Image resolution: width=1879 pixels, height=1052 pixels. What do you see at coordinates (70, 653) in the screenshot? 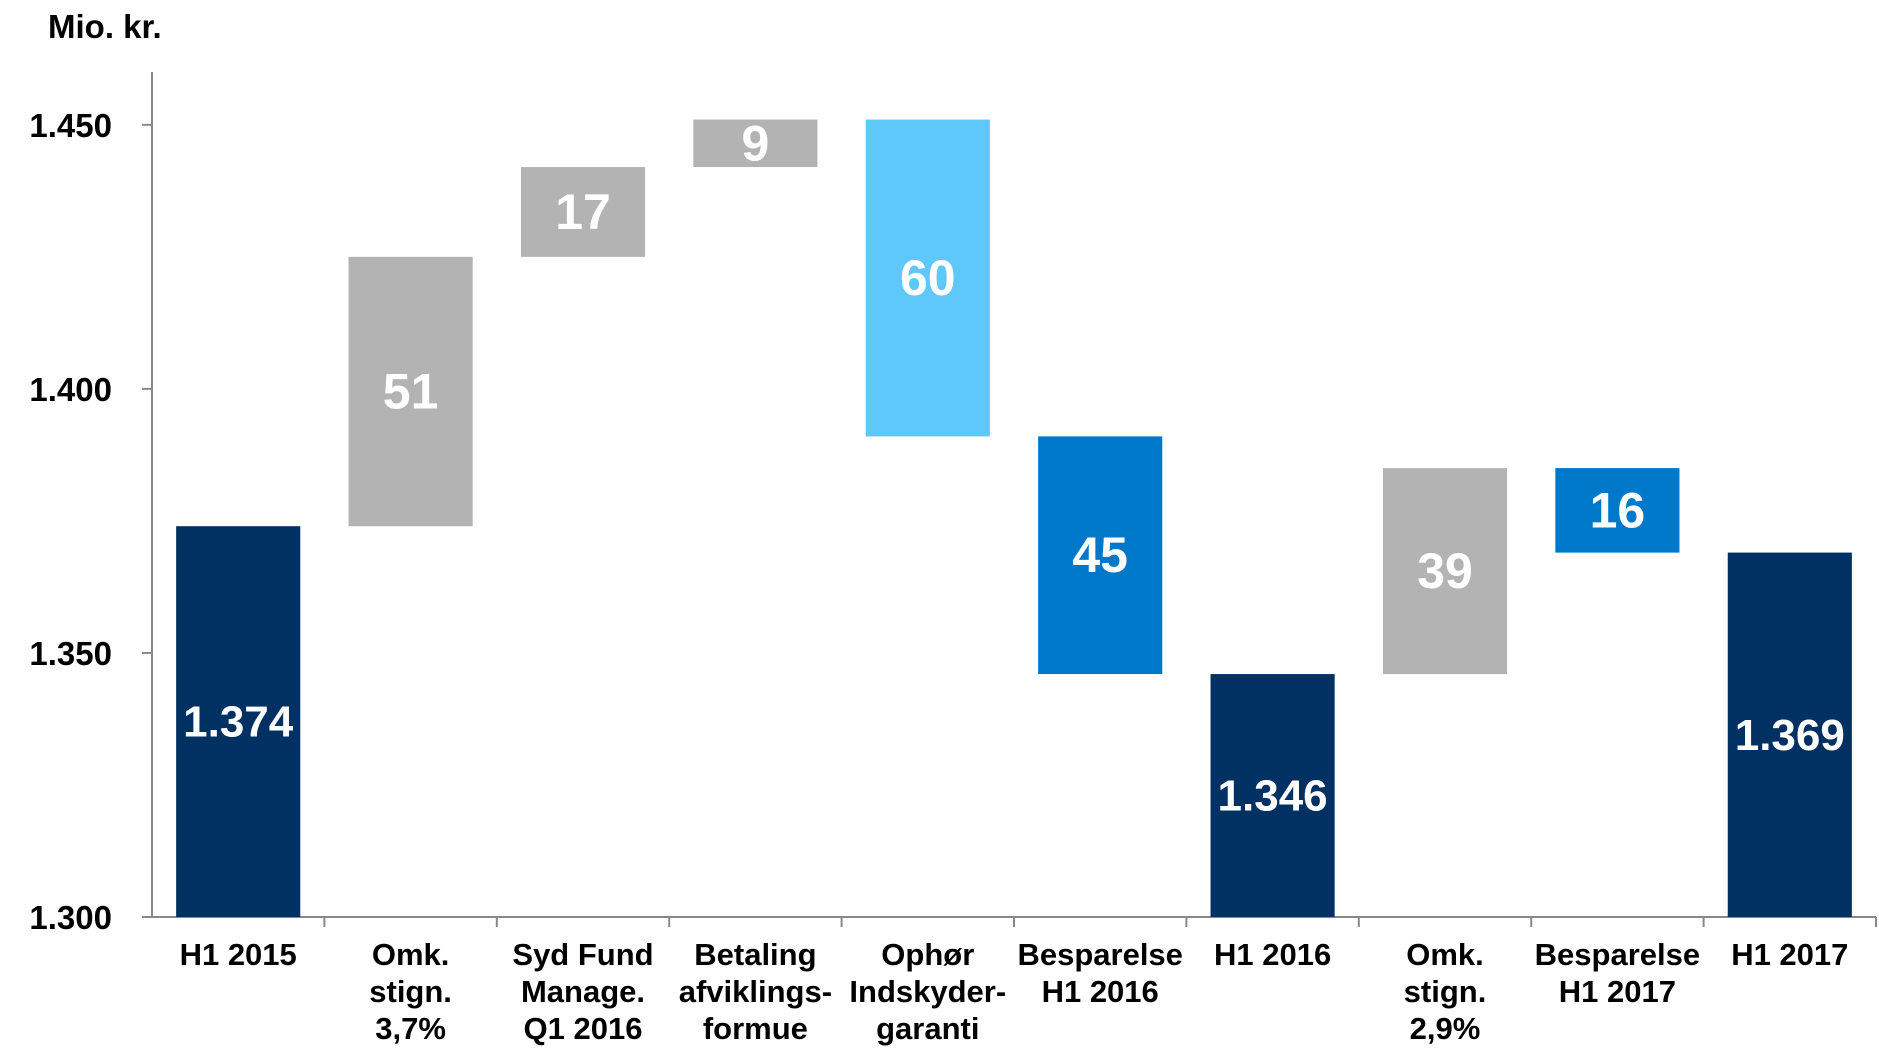
I see `y-tick-label: 1.350` at bounding box center [70, 653].